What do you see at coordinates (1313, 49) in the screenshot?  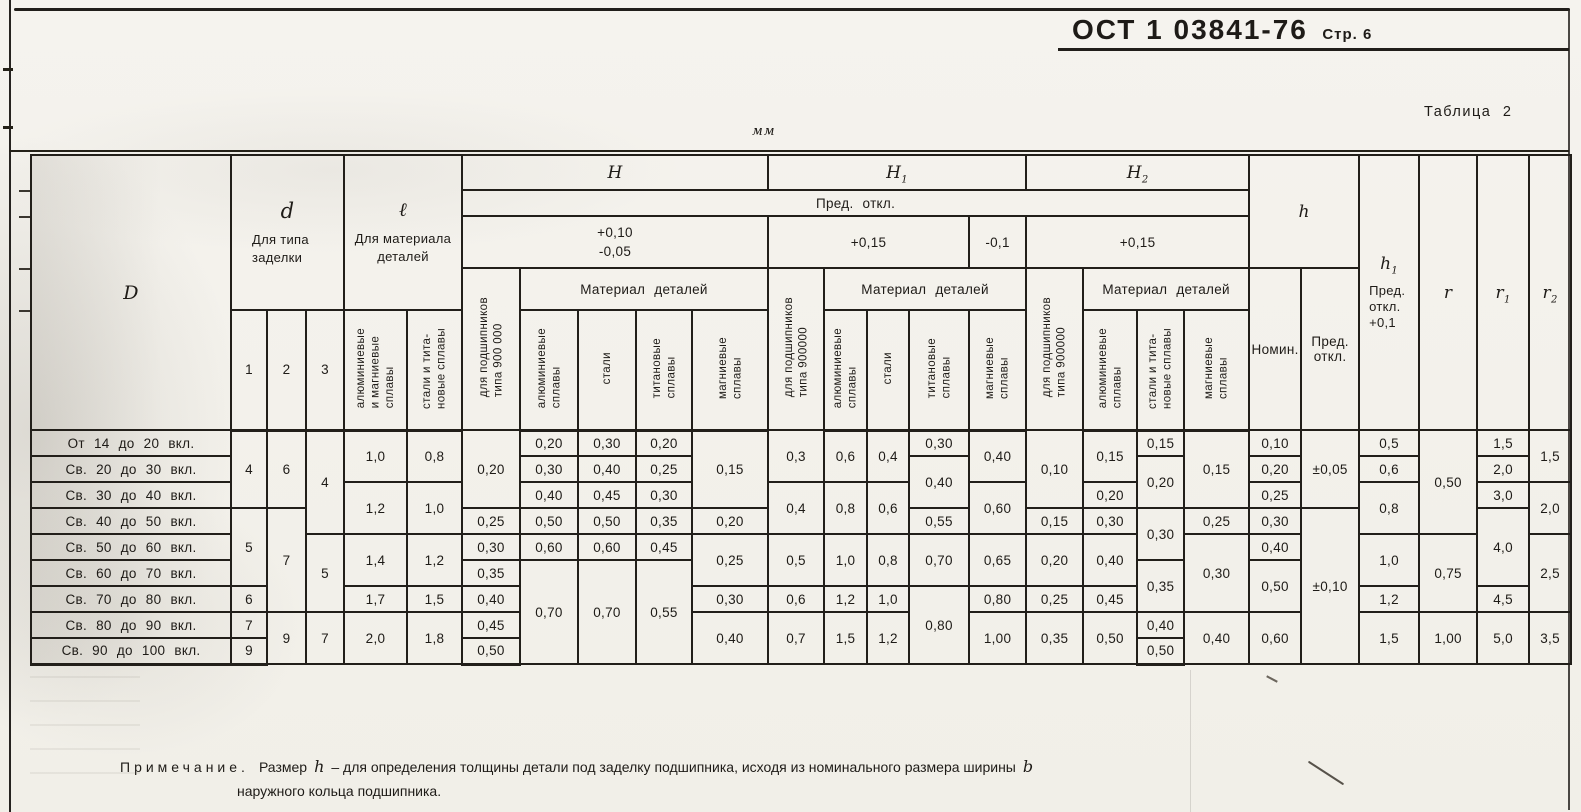 I see `header-underline` at bounding box center [1313, 49].